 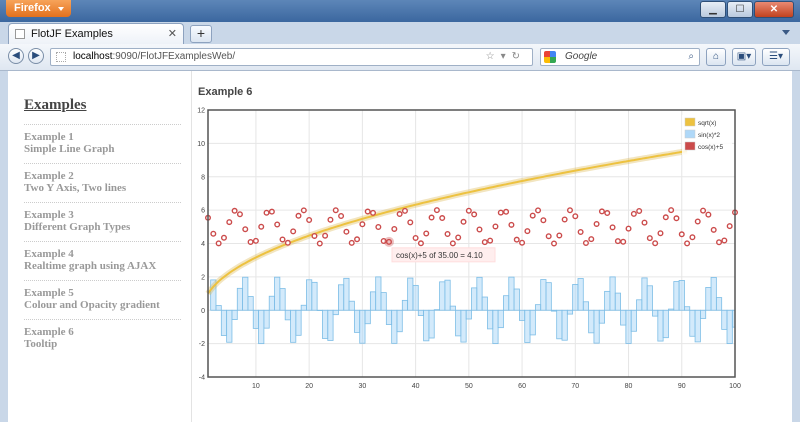 What do you see at coordinates (61, 57) in the screenshot?
I see `site-identity-icon` at bounding box center [61, 57].